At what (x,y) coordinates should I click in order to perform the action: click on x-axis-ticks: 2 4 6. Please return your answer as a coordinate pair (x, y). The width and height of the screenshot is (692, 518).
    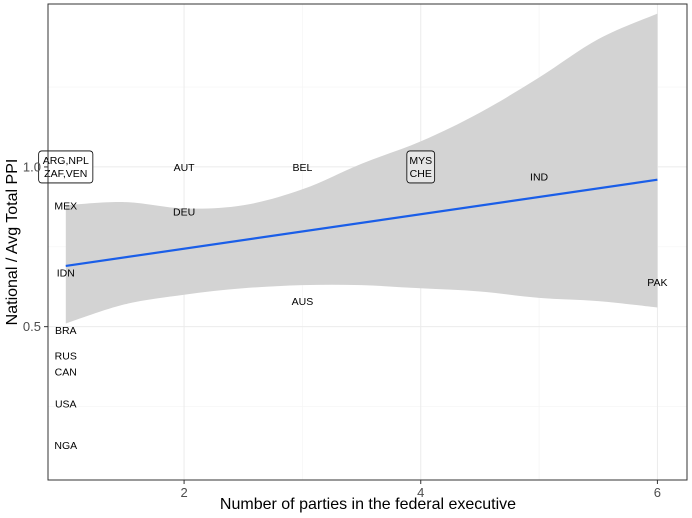
    Looking at the image, I should click on (420, 490).